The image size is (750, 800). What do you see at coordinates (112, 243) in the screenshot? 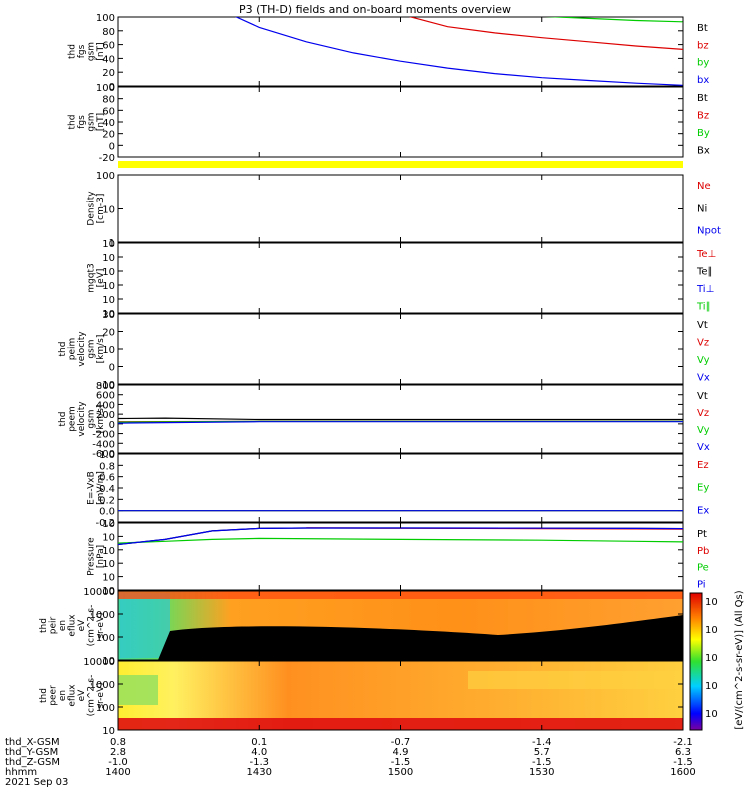
I see `y-tick-label: 1` at bounding box center [112, 243].